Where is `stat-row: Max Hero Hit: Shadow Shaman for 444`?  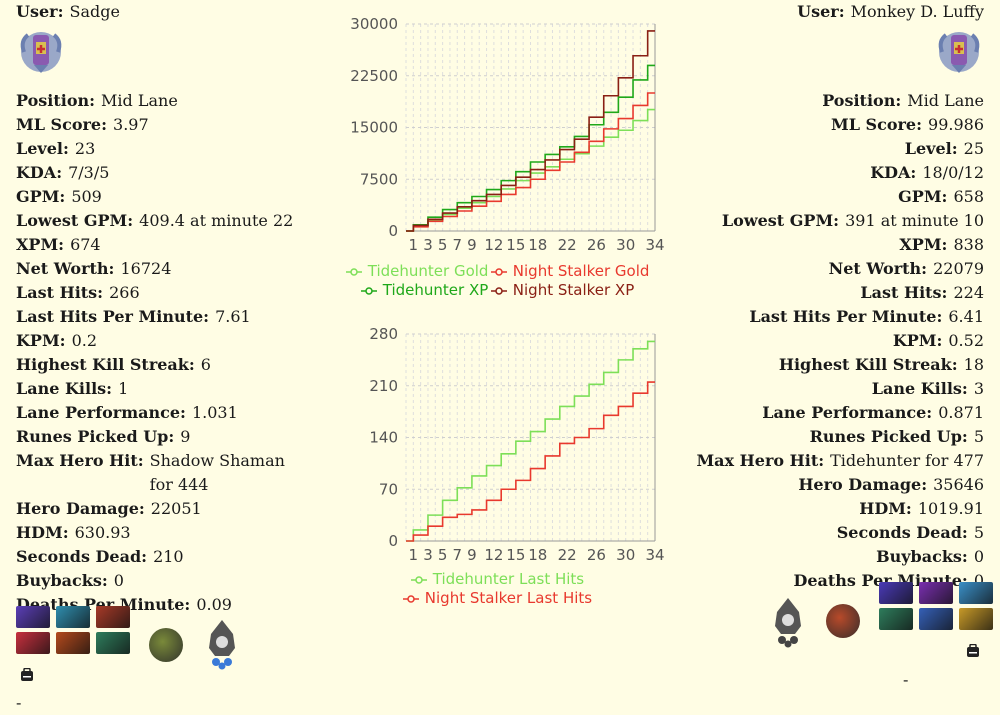
stat-row: Max Hero Hit: Shadow Shaman for 444 is located at coordinates (161, 473).